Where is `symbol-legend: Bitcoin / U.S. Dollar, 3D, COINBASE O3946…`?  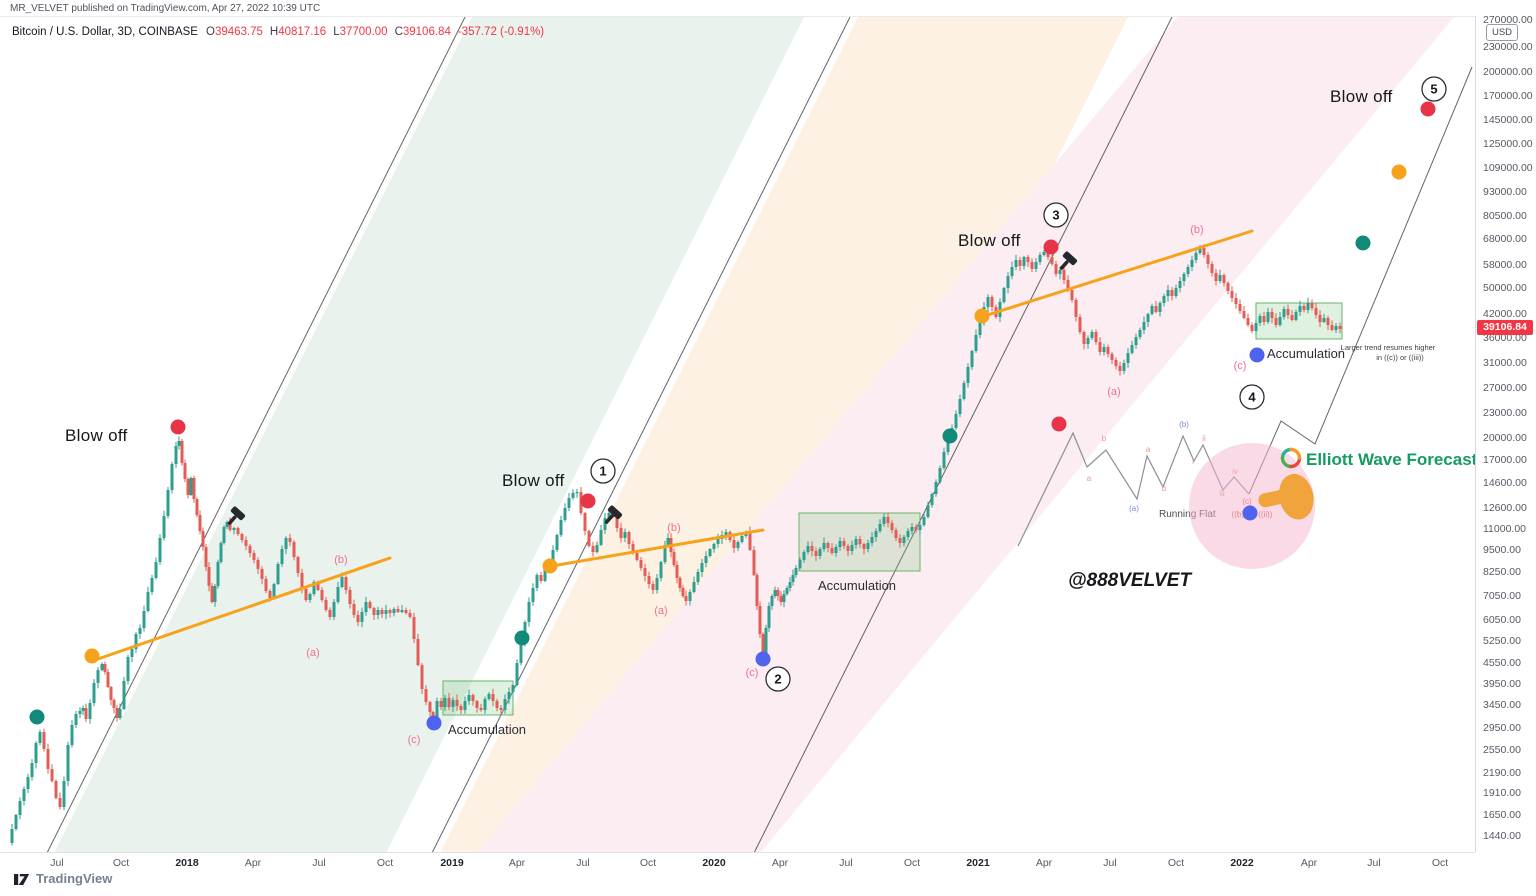
symbol-legend: Bitcoin / U.S. Dollar, 3D, COINBASE O3946… is located at coordinates (278, 32).